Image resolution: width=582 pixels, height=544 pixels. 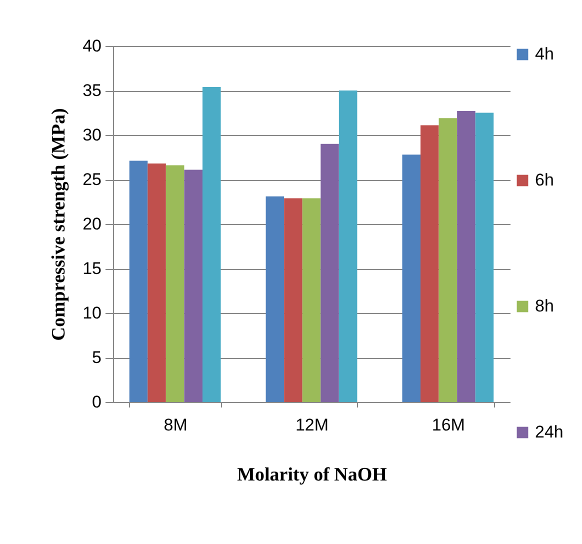 What do you see at coordinates (92, 46) in the screenshot?
I see `y-tick-label: 40` at bounding box center [92, 46].